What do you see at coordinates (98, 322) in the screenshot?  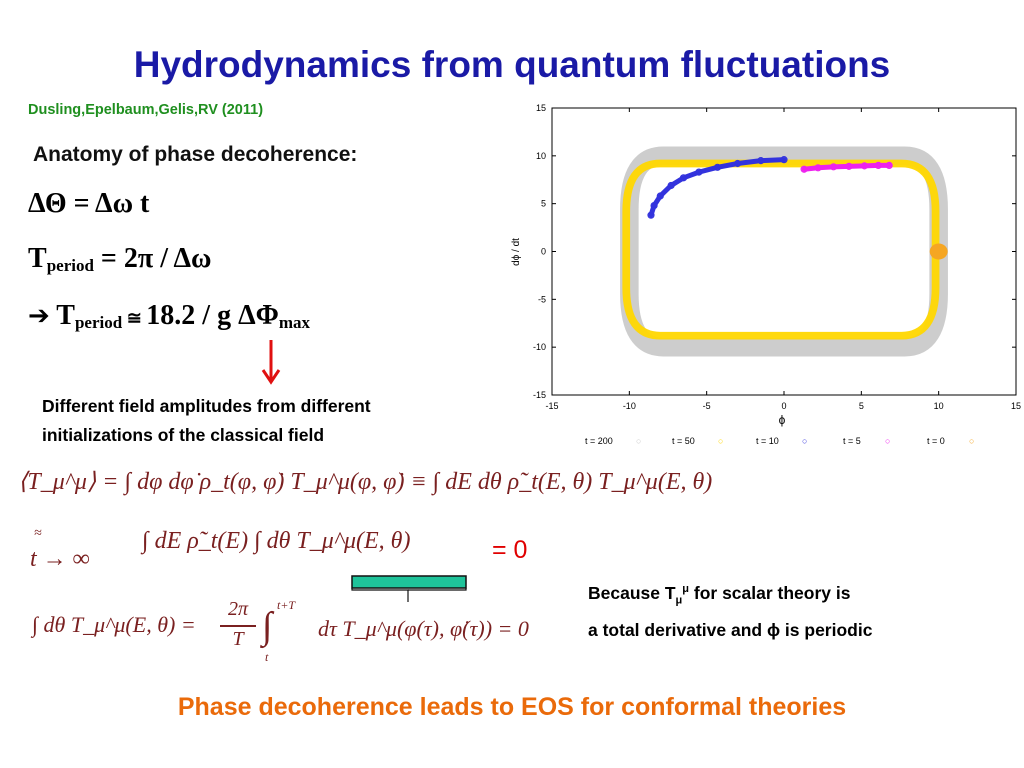 I see `eq3-sub: period` at bounding box center [98, 322].